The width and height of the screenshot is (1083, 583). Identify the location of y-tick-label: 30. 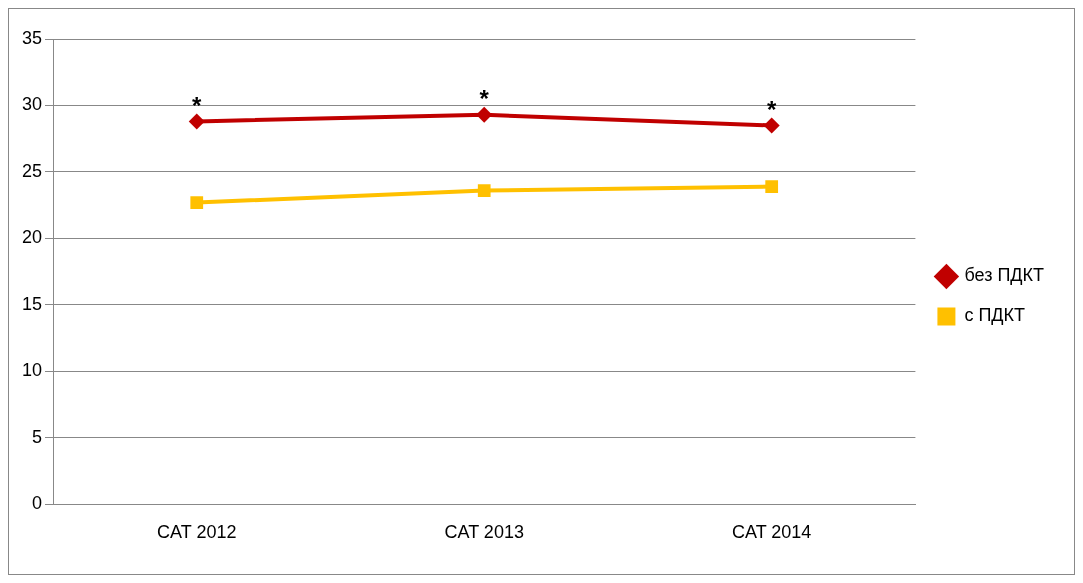
(32, 104).